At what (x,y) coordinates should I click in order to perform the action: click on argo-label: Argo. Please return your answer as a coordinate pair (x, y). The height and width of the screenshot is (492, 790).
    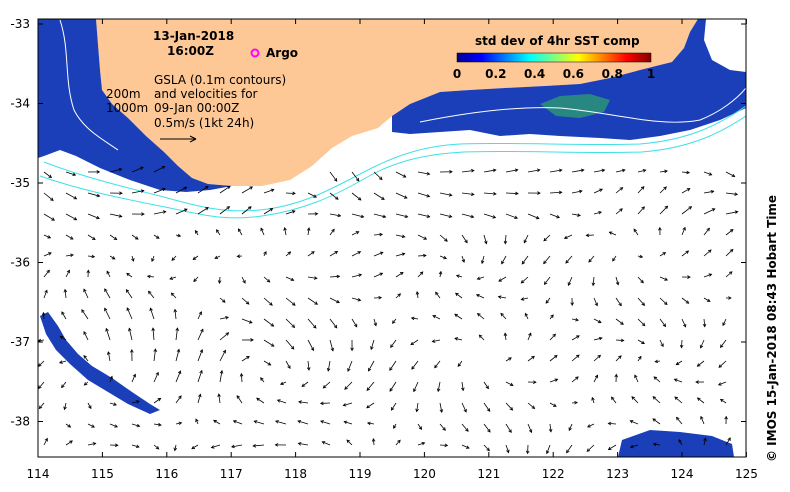
    Looking at the image, I should click on (282, 53).